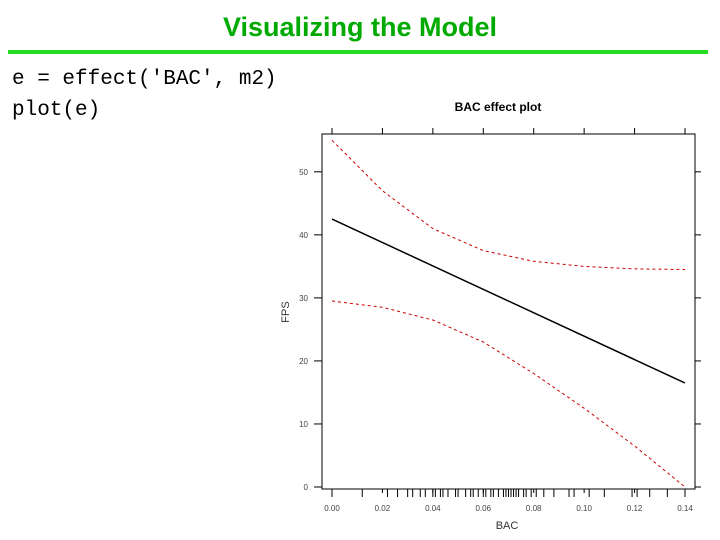 Image resolution: width=720 pixels, height=540 pixels. Describe the element at coordinates (507, 526) in the screenshot. I see `x-axis-label: BAC` at that location.